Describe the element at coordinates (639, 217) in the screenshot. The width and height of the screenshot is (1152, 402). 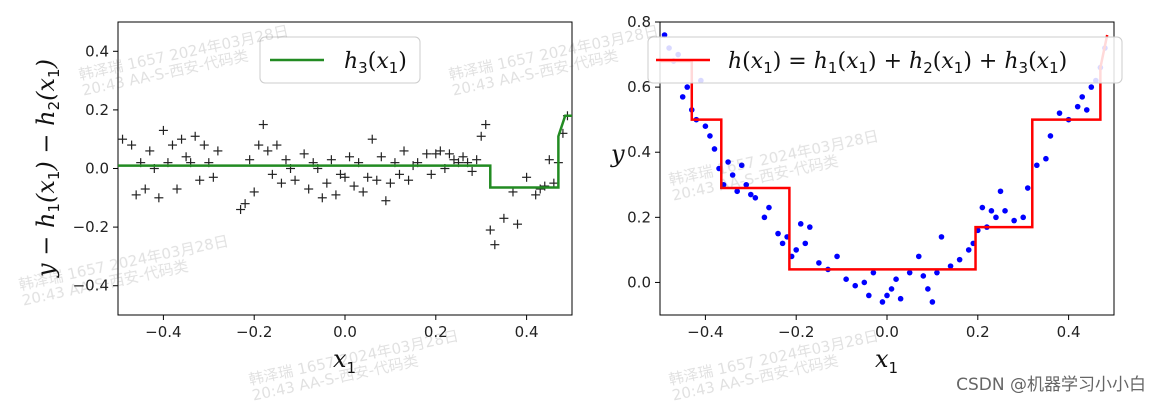
I see `right-y-tick-label: 0.2` at that location.